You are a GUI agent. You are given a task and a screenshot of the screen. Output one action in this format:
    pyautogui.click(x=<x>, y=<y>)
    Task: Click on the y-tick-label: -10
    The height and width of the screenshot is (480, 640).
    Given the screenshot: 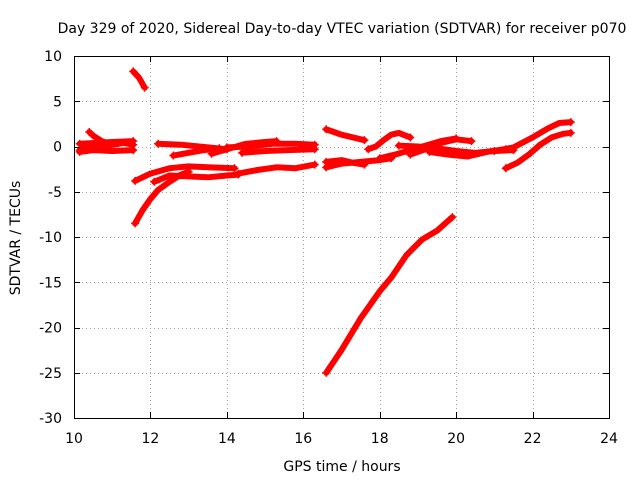 What is the action you would take?
    pyautogui.click(x=50, y=238)
    